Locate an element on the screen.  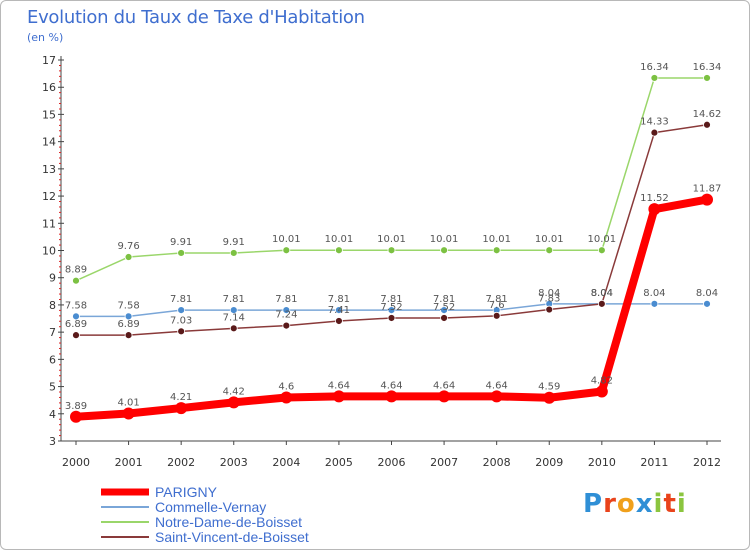
x-tick-label: 2002 is located at coordinates (181, 462).